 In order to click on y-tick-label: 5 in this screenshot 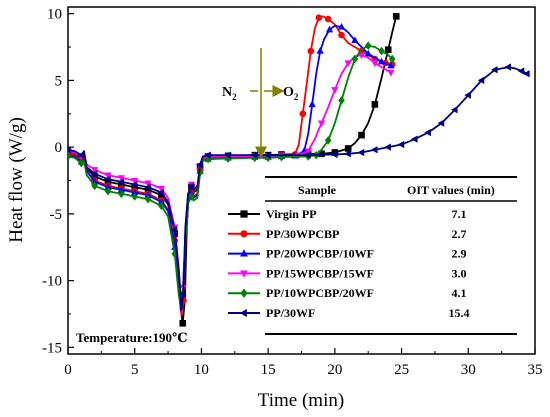, I will do `click(59, 81)`.